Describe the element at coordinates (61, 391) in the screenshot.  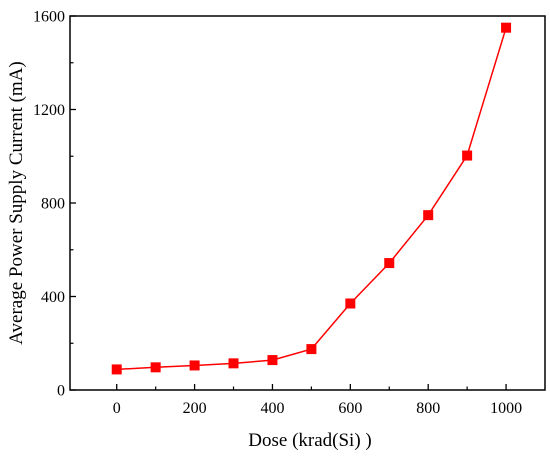
I see `y-tick-label: 0` at that location.